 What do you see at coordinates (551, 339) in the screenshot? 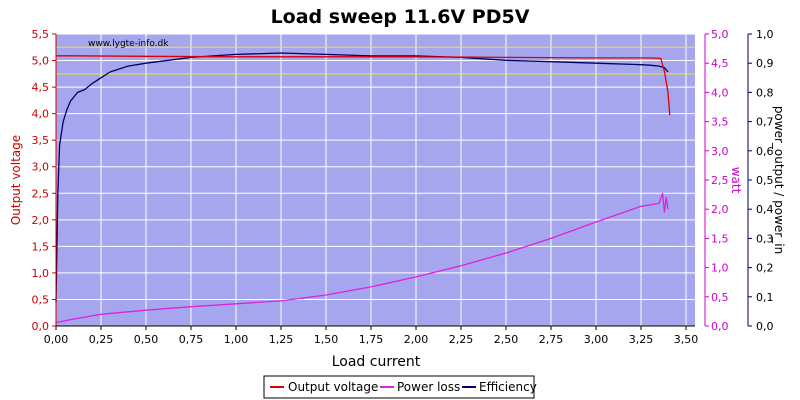
I see `x-tick-label-11: 2,75` at bounding box center [551, 339].